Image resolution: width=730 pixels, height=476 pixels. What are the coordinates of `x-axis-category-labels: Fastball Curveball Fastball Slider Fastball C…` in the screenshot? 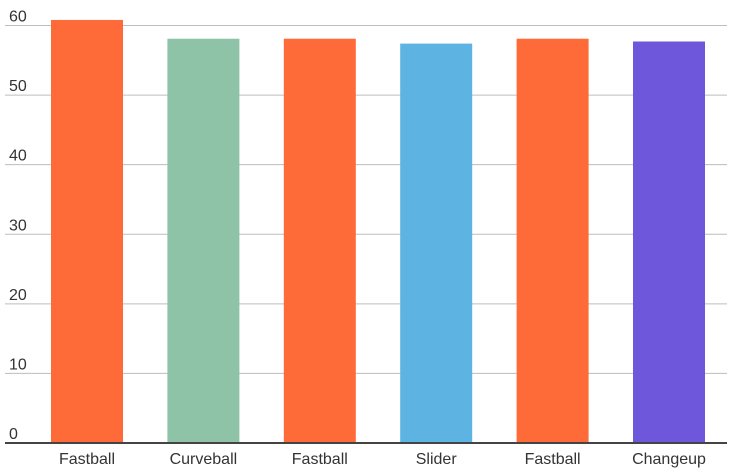 It's located at (382, 459).